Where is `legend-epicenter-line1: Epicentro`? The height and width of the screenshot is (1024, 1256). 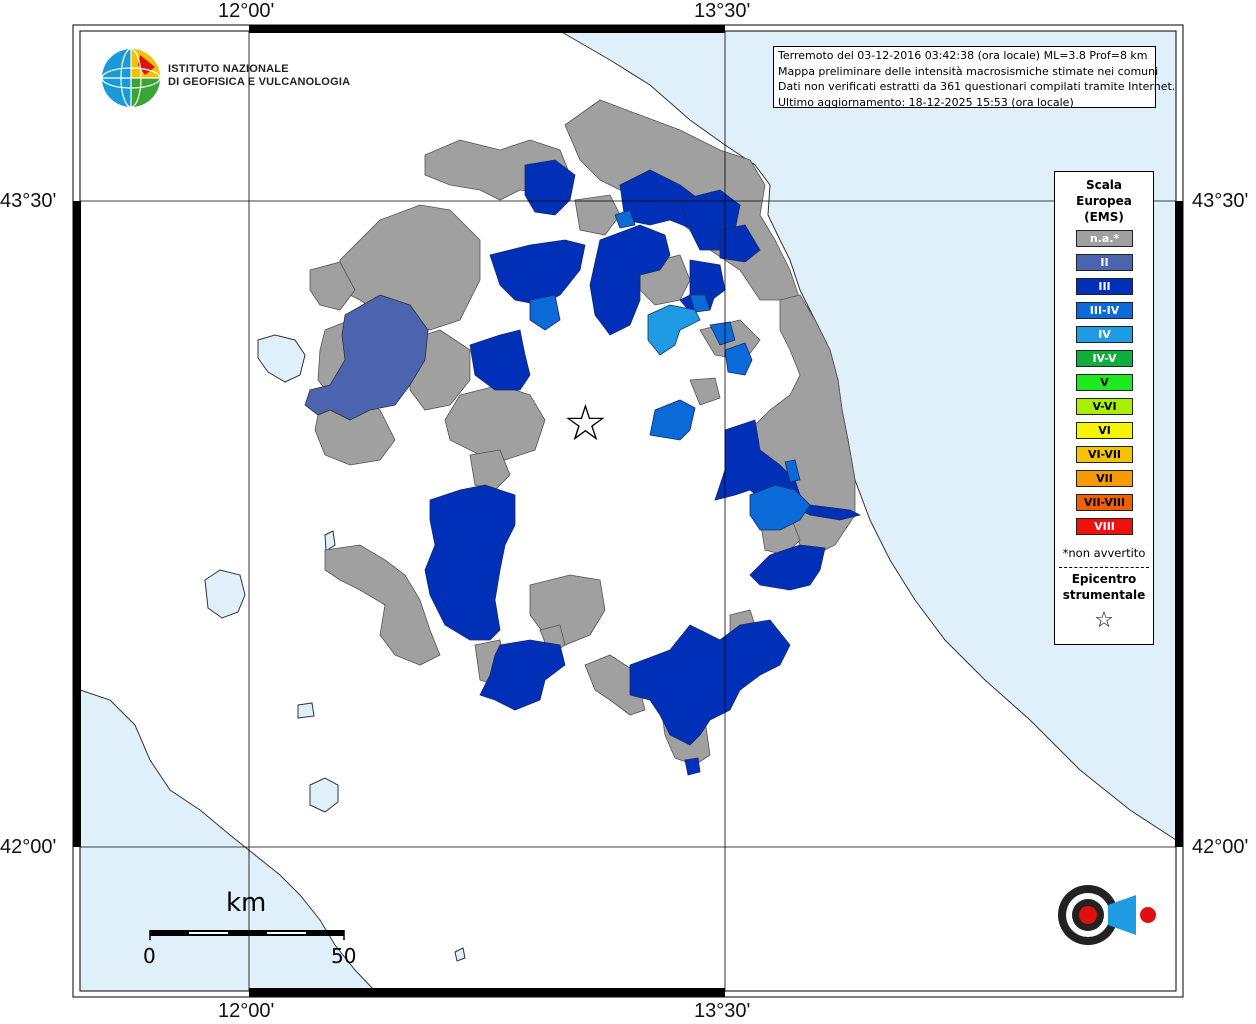
legend-epicenter-line1: Epicentro is located at coordinates (1104, 579).